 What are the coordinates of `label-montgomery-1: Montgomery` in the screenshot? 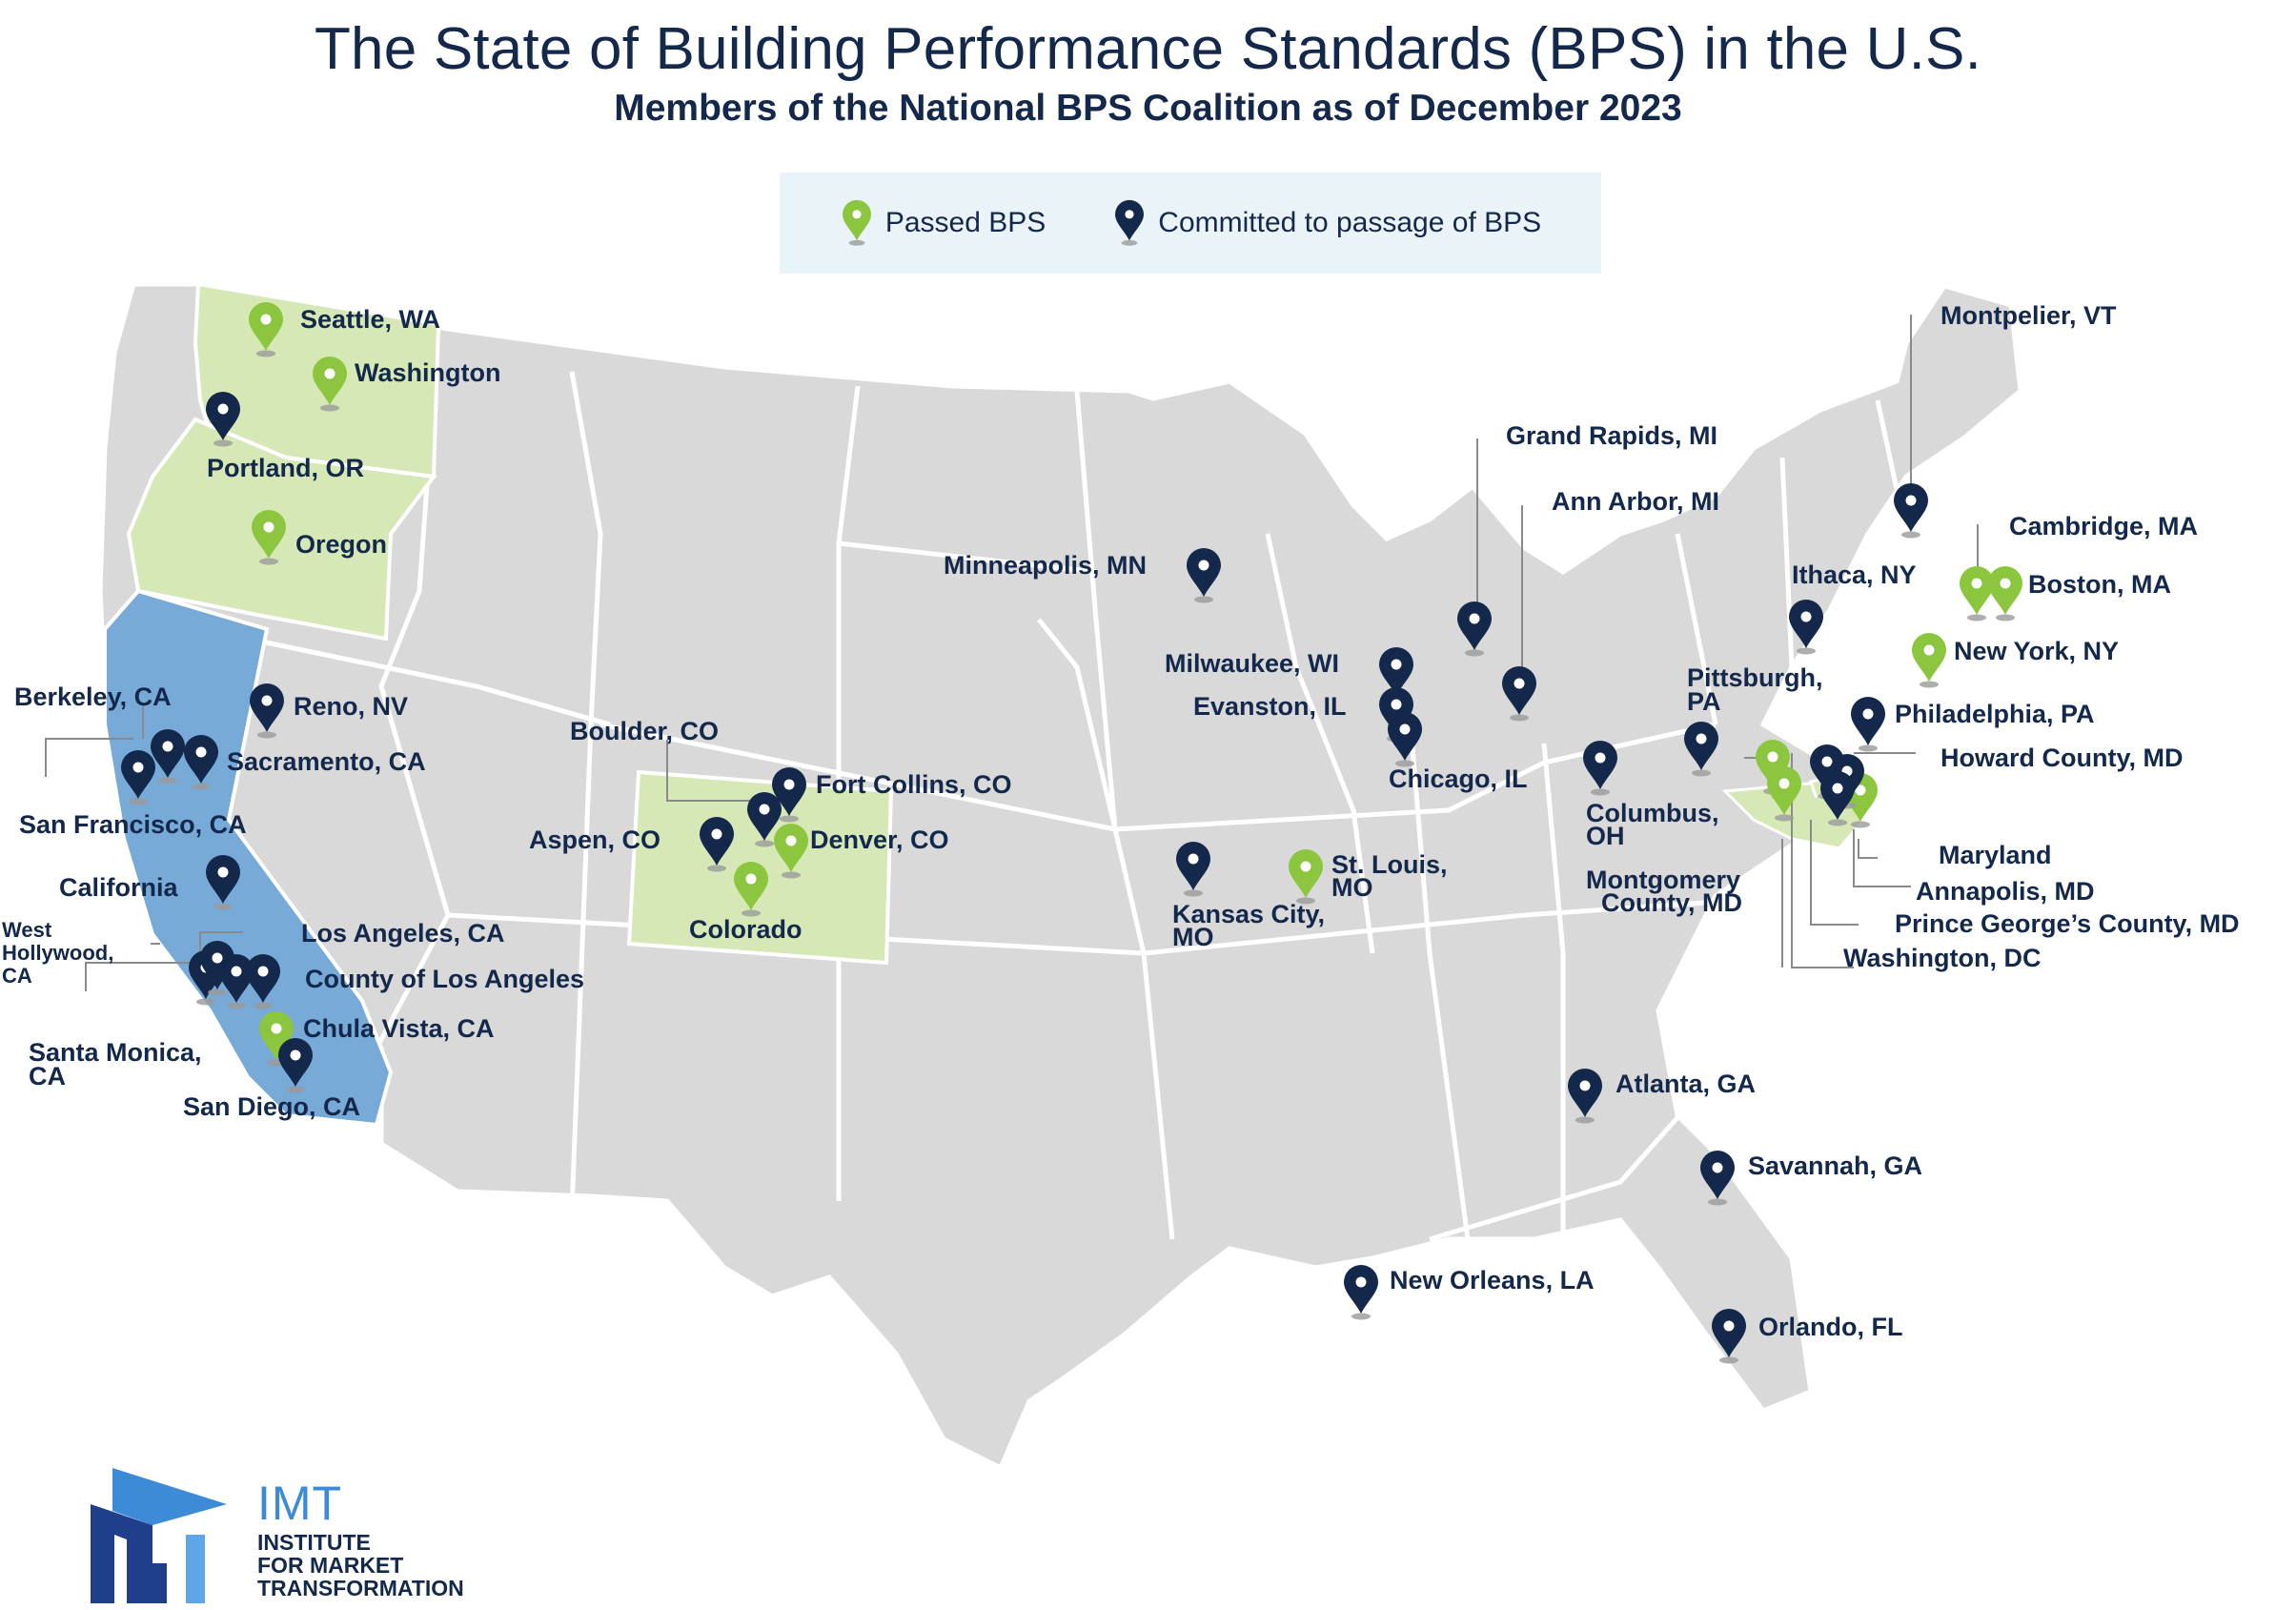 It's located at (1663, 880).